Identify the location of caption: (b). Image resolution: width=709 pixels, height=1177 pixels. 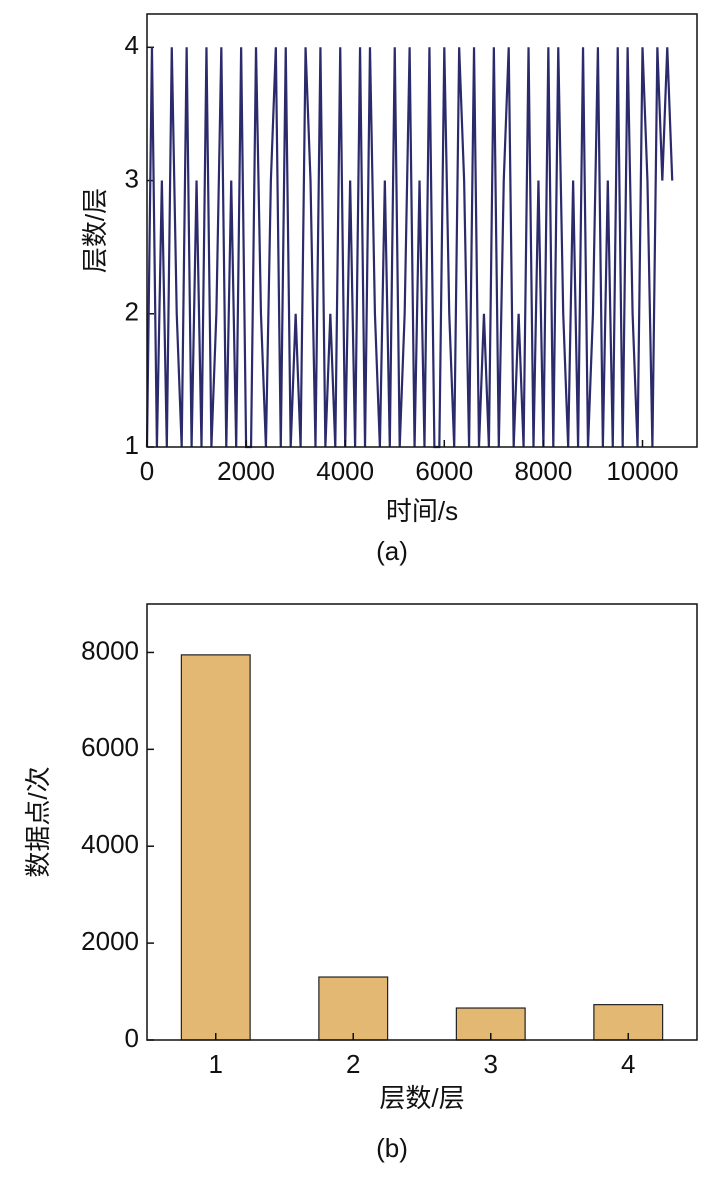
(392, 1148).